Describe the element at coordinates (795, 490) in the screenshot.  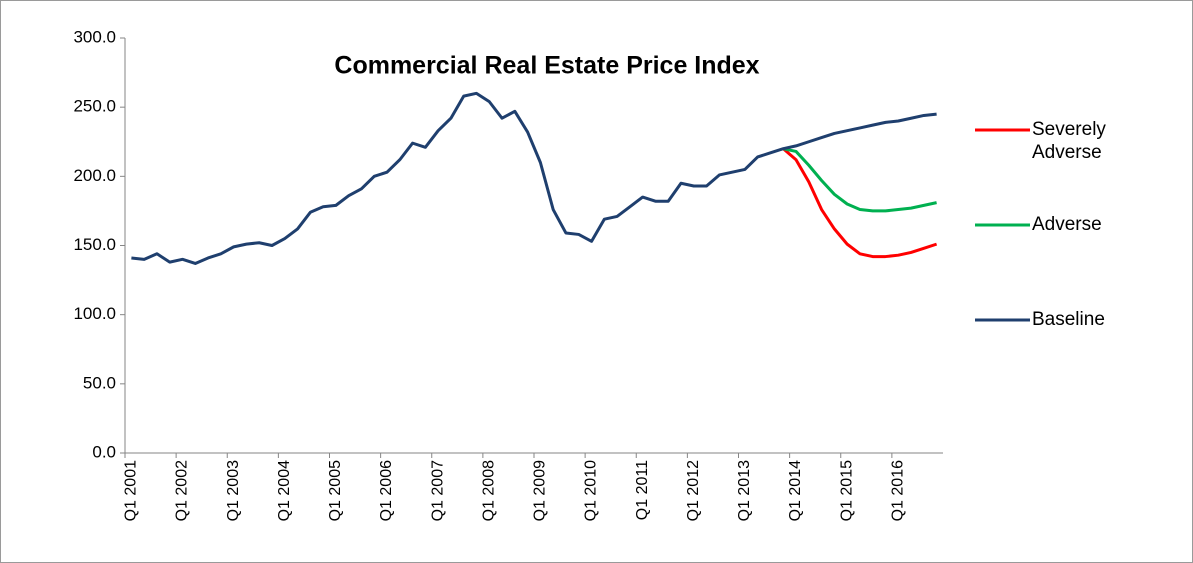
I see `x-tick-label: Q1 2014` at that location.